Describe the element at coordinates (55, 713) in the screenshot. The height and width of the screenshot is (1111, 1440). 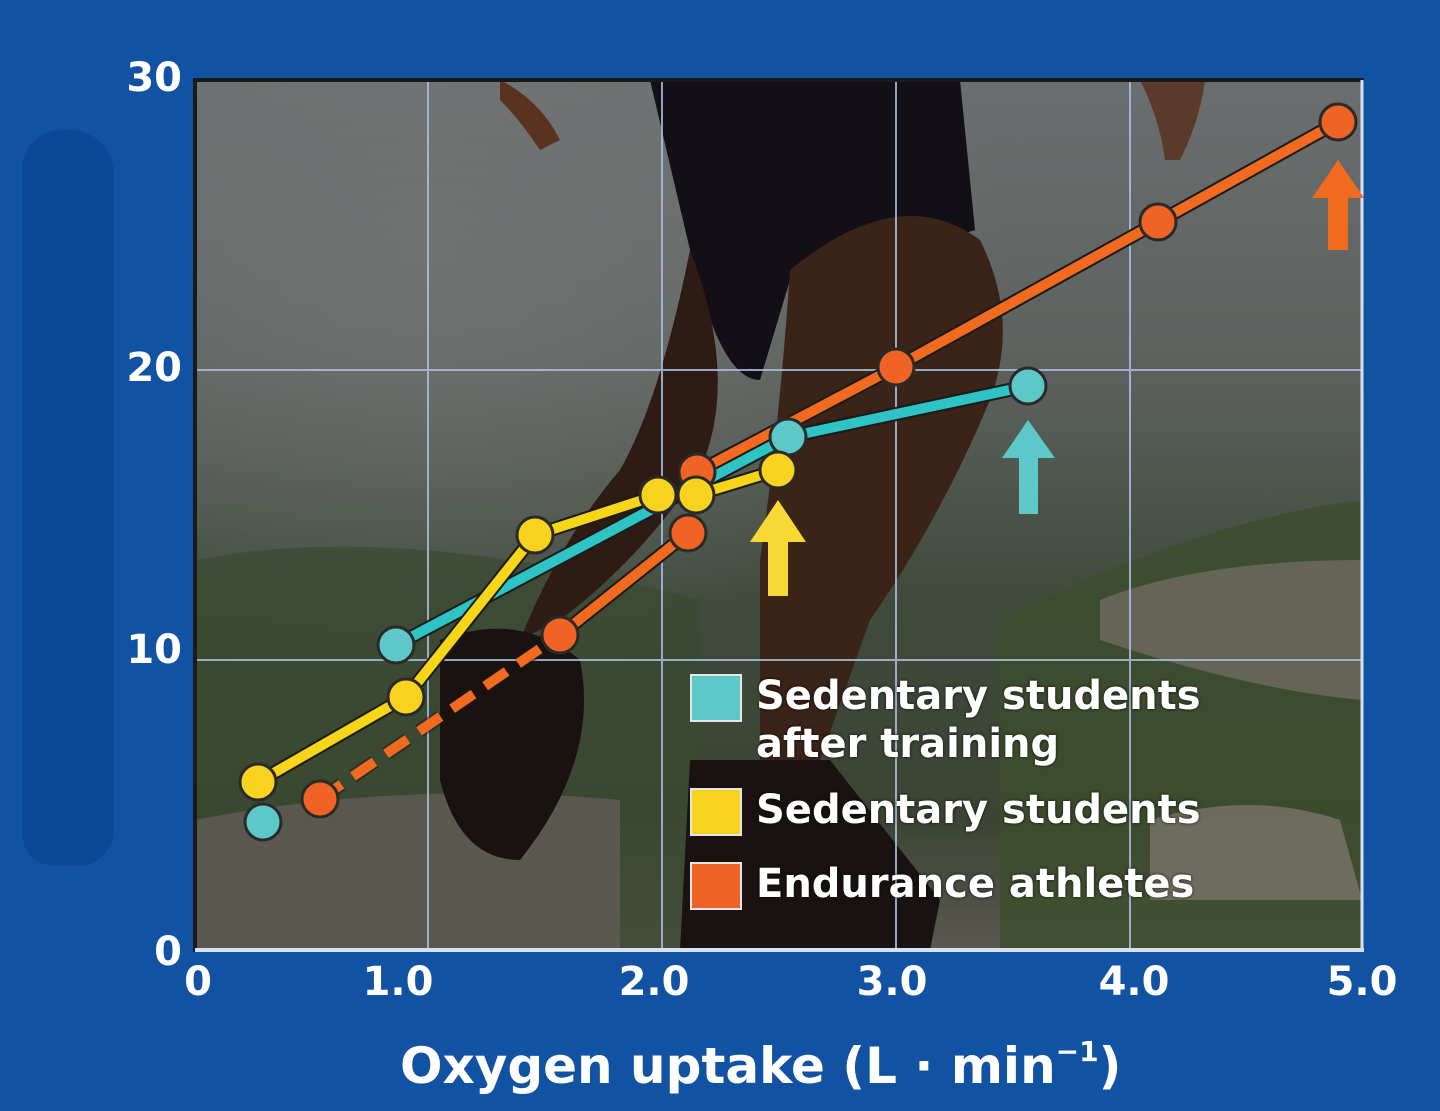
I see `obscured-y-axis-label-tail` at that location.